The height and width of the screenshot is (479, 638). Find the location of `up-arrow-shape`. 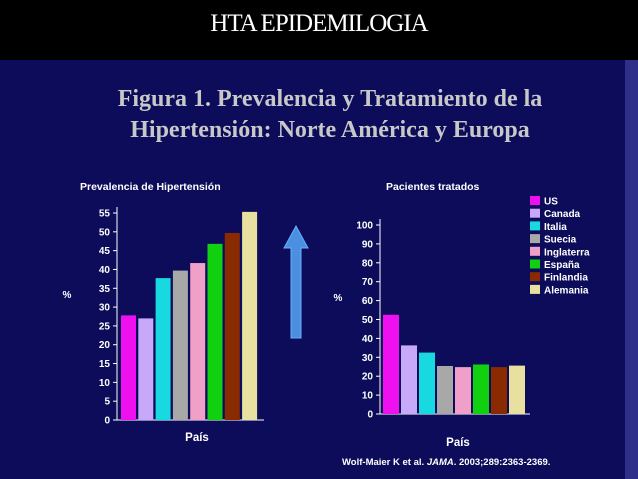

up-arrow-shape is located at coordinates (296, 281).